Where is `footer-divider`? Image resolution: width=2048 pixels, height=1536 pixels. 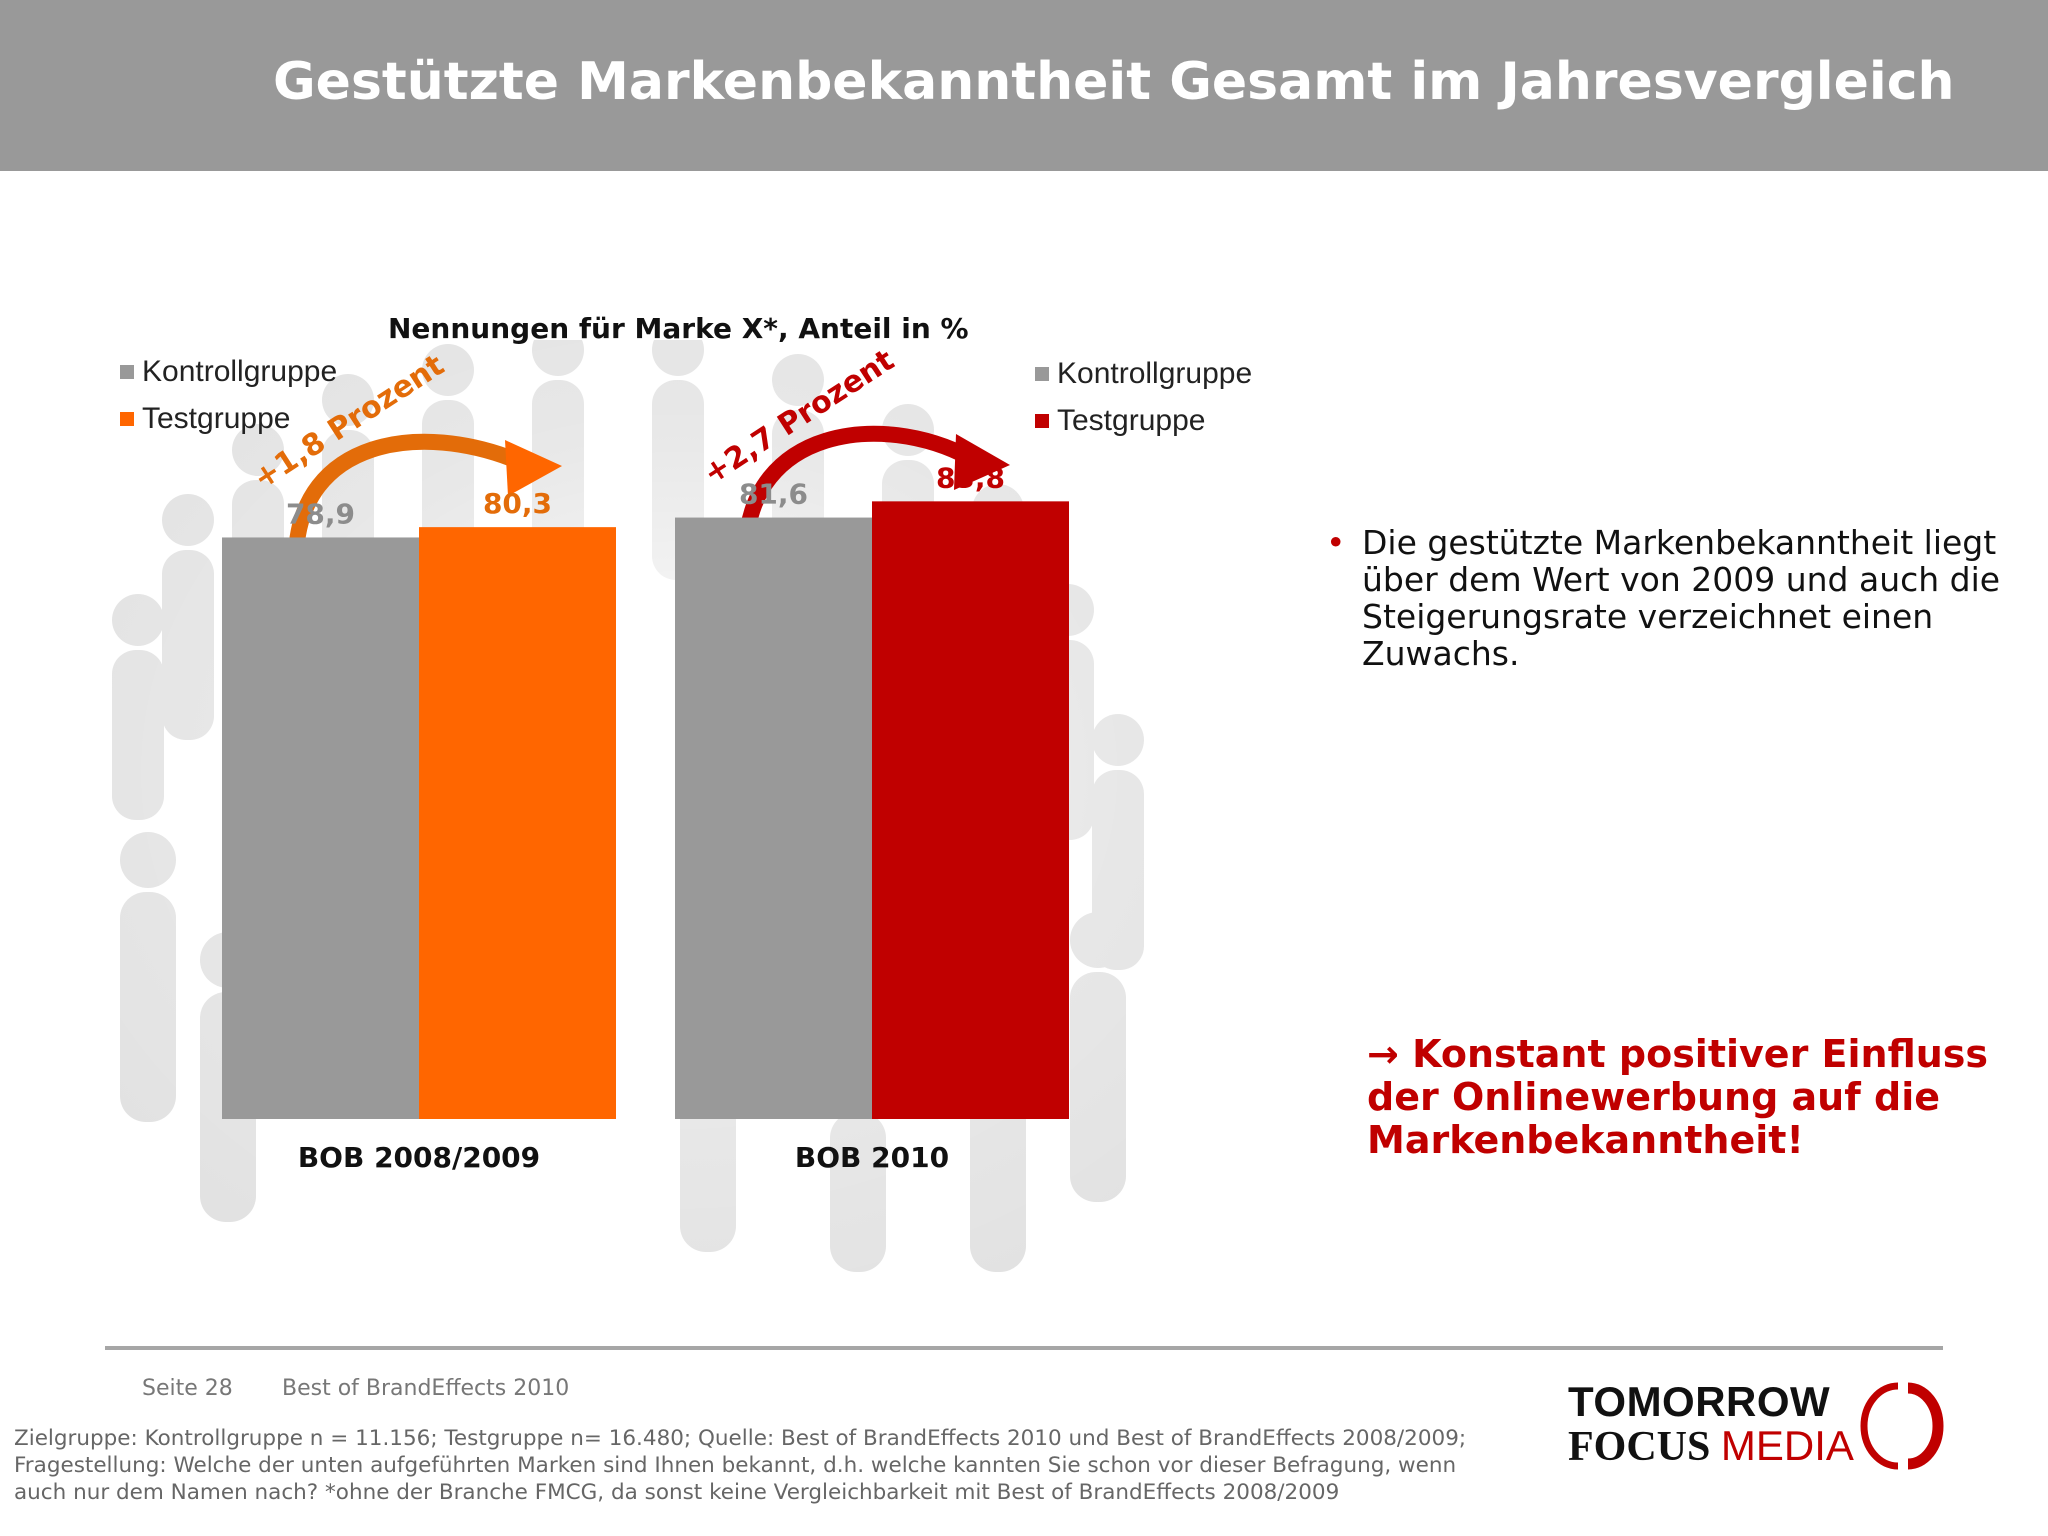 footer-divider is located at coordinates (1024, 1348).